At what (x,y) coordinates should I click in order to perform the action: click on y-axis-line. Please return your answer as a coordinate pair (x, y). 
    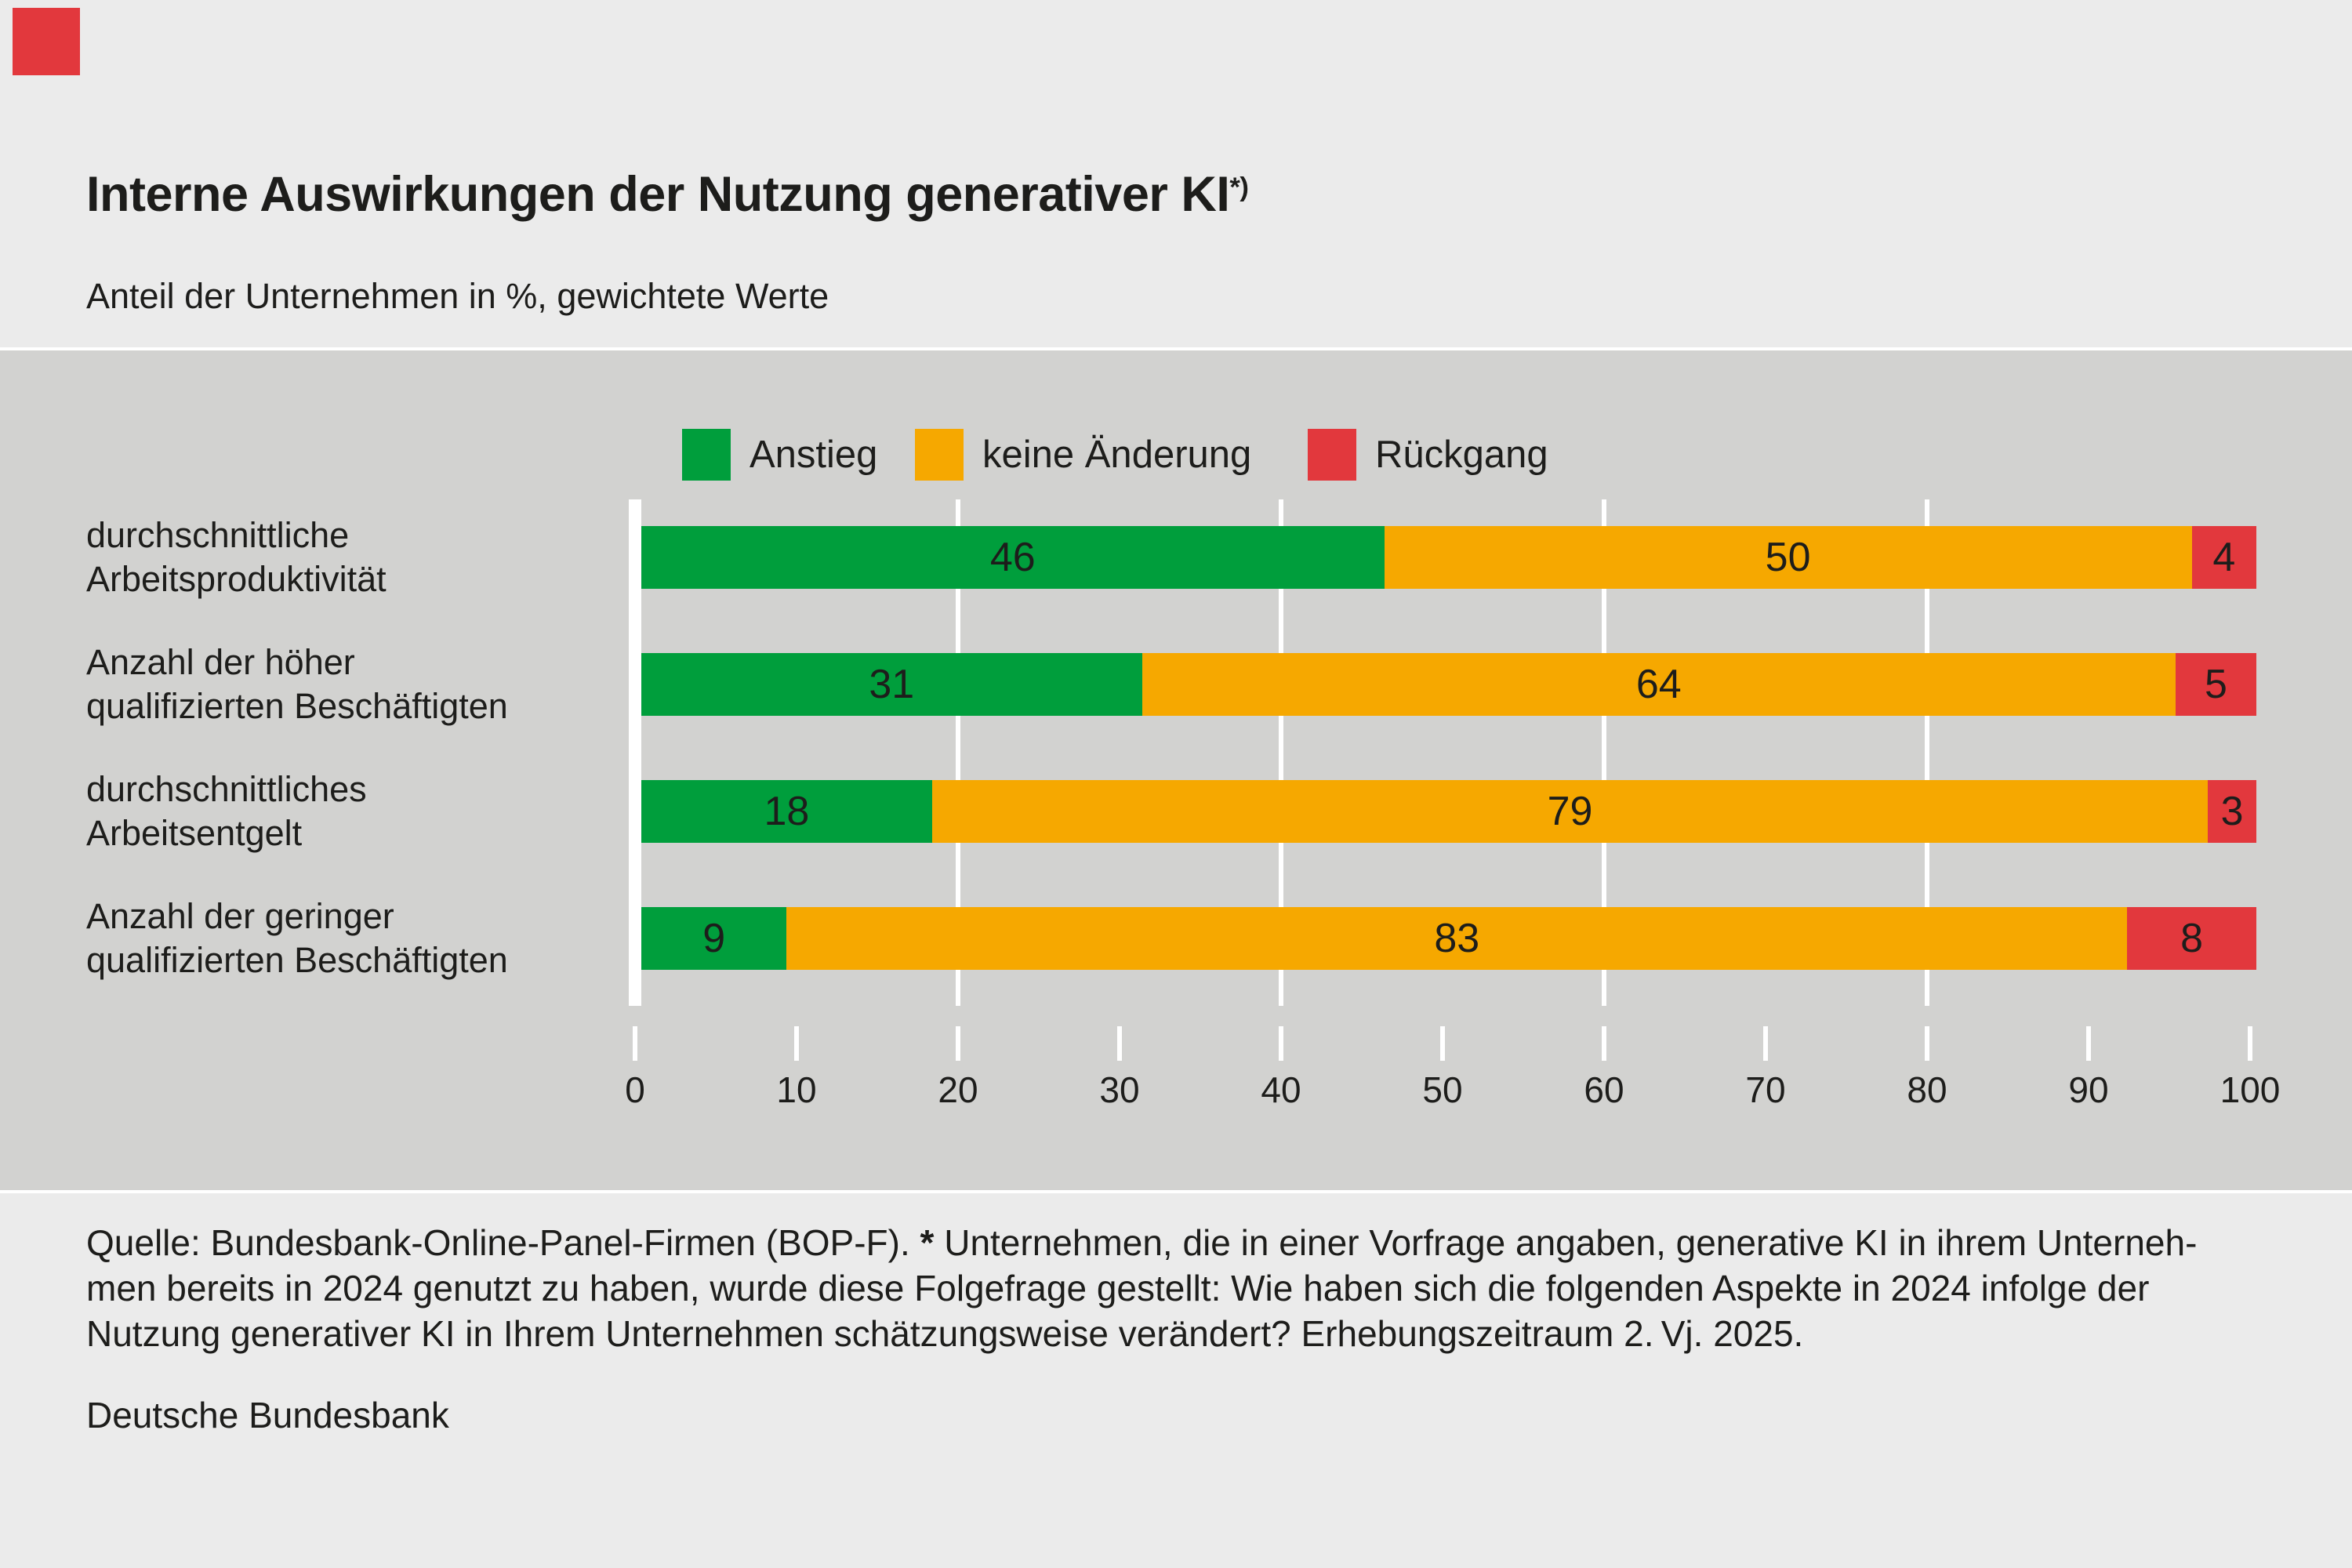
    Looking at the image, I should click on (635, 752).